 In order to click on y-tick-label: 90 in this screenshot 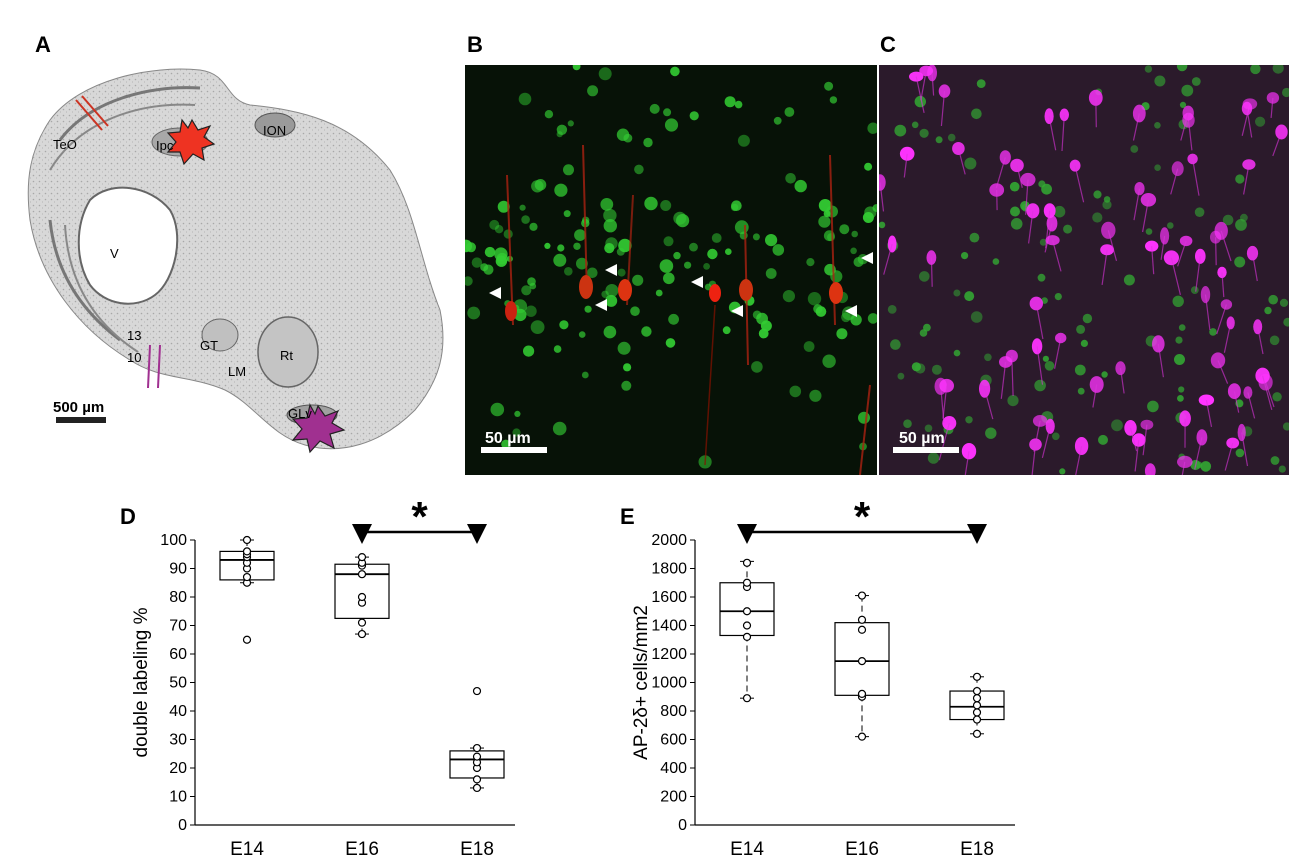, I will do `click(178, 569)`.